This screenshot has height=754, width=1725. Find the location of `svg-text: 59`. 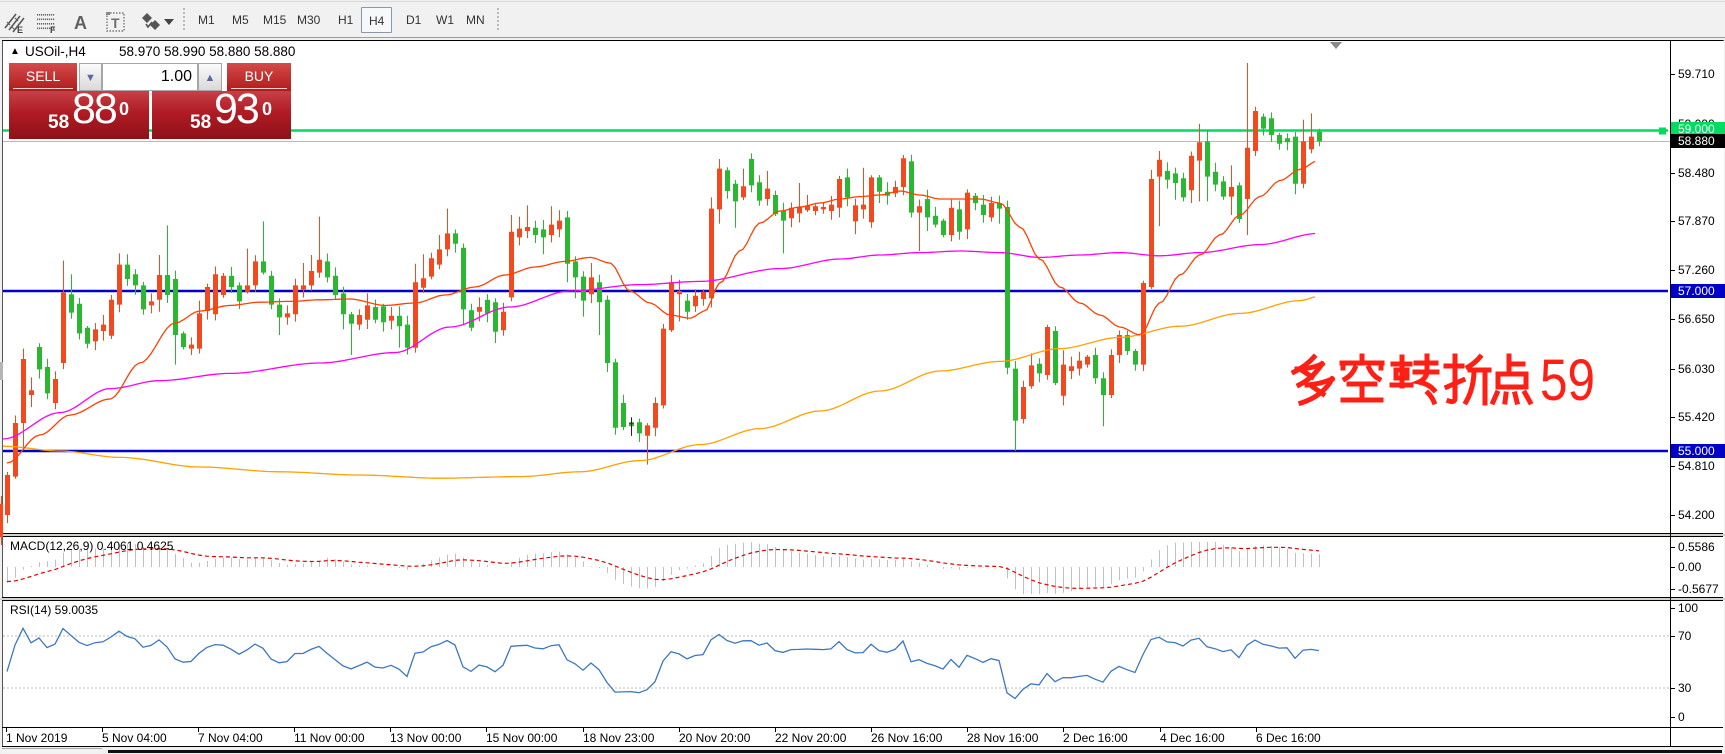

svg-text: 59 is located at coordinates (1567, 380).